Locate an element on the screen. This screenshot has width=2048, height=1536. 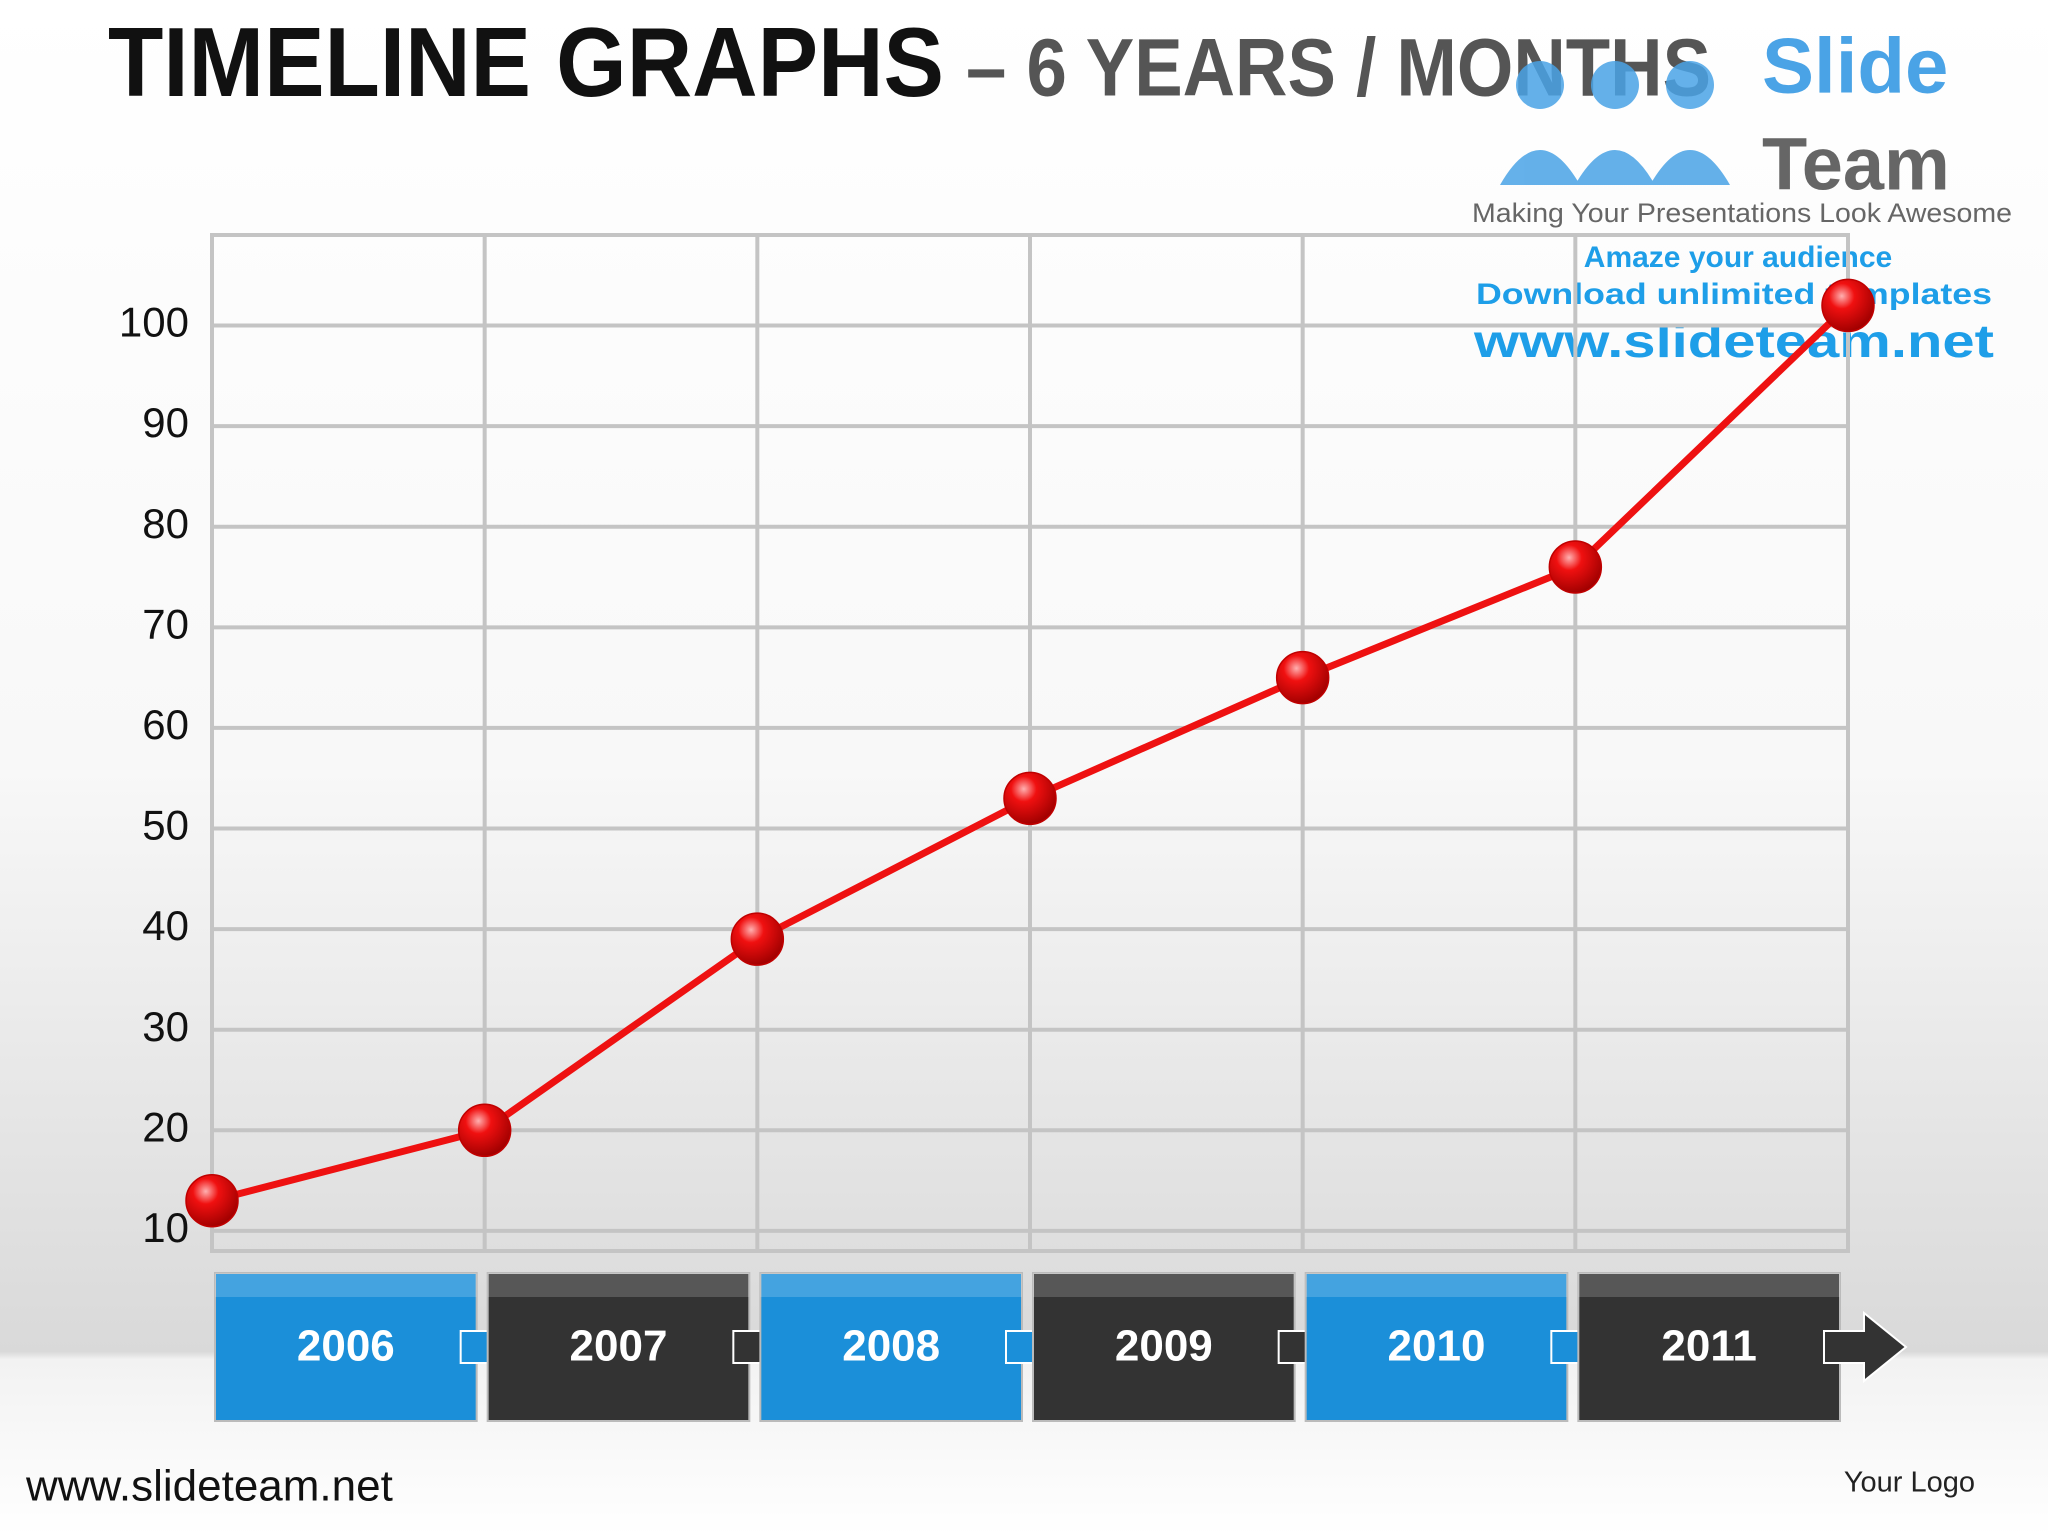
y-tick-label: 50 is located at coordinates (165, 825).